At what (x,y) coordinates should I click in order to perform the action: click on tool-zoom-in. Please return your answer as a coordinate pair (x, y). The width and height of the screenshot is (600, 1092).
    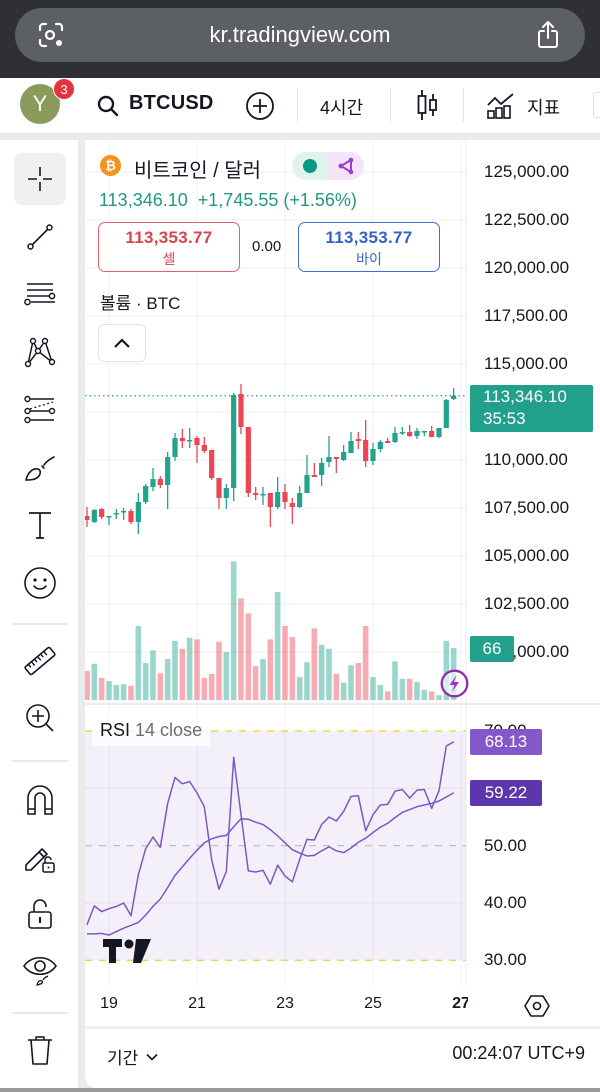
    Looking at the image, I should click on (40, 718).